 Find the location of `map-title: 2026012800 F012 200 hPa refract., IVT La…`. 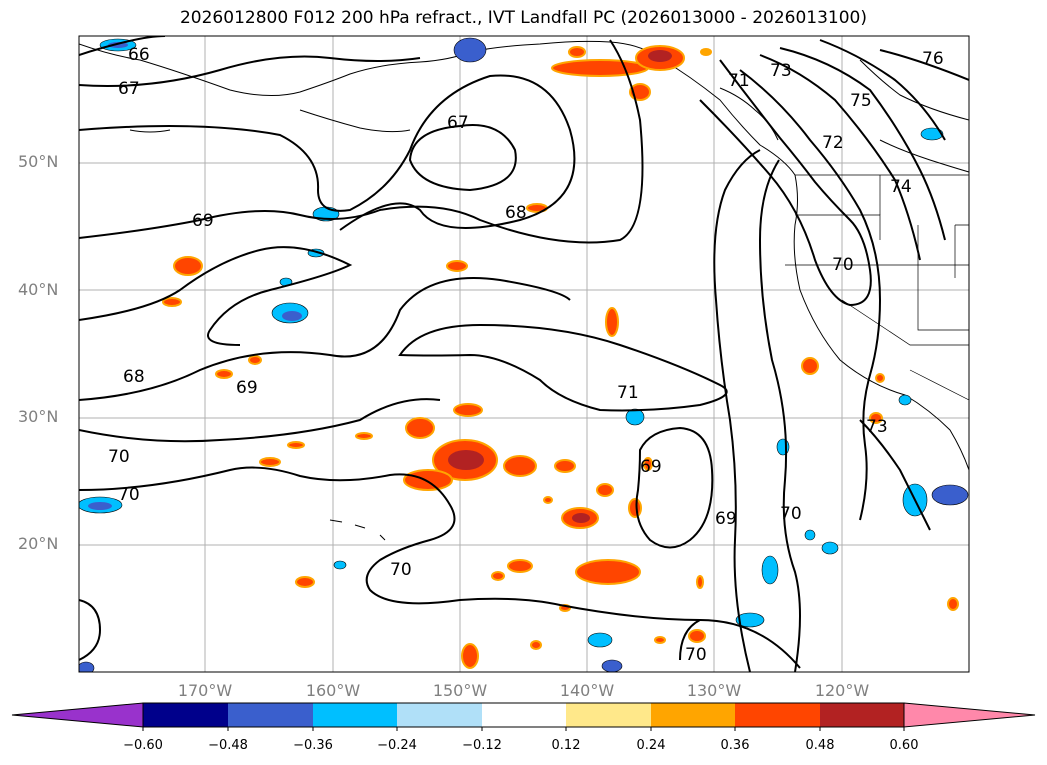

map-title: 2026012800 F012 200 hPa refract., IVT La… is located at coordinates (523, 18).